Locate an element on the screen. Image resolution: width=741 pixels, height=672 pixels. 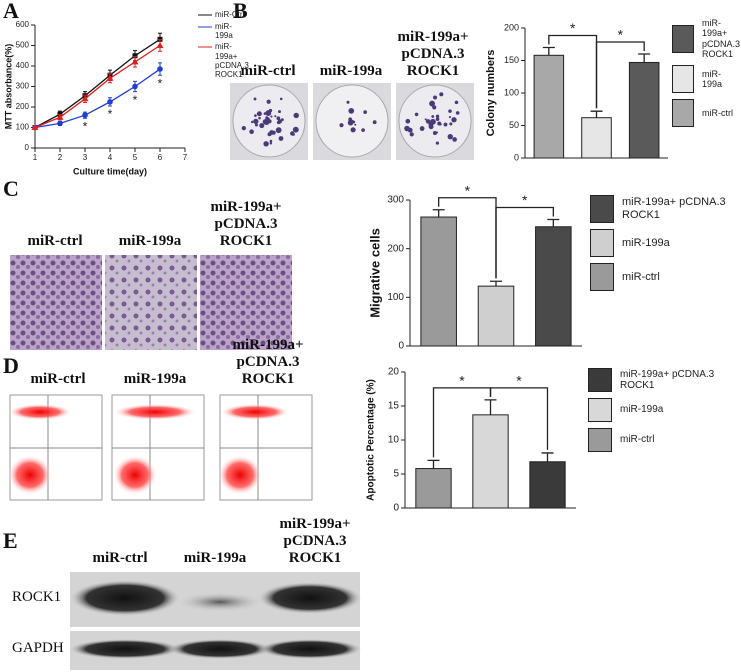
legend: miR-Ctrl miR-199a miR-199a+ pCDNA.3 ROCK1 is located at coordinates (223, 45).